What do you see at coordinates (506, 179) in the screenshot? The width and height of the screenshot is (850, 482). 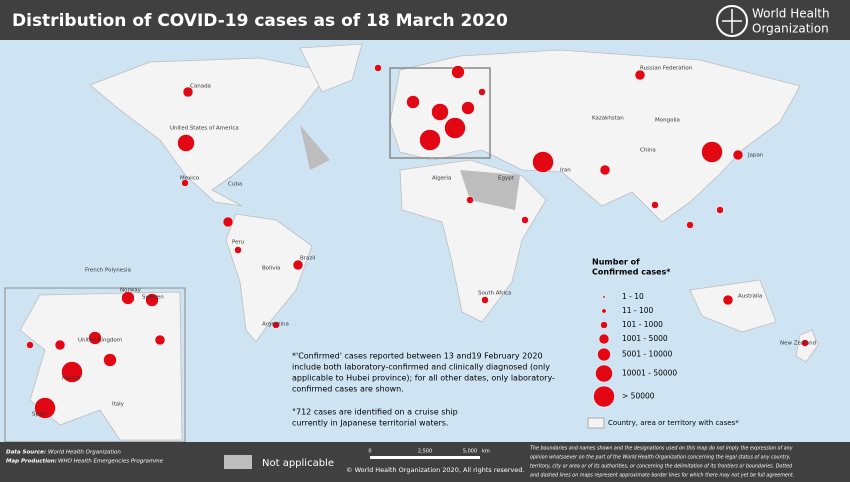 I see `country-label: Egypt` at bounding box center [506, 179].